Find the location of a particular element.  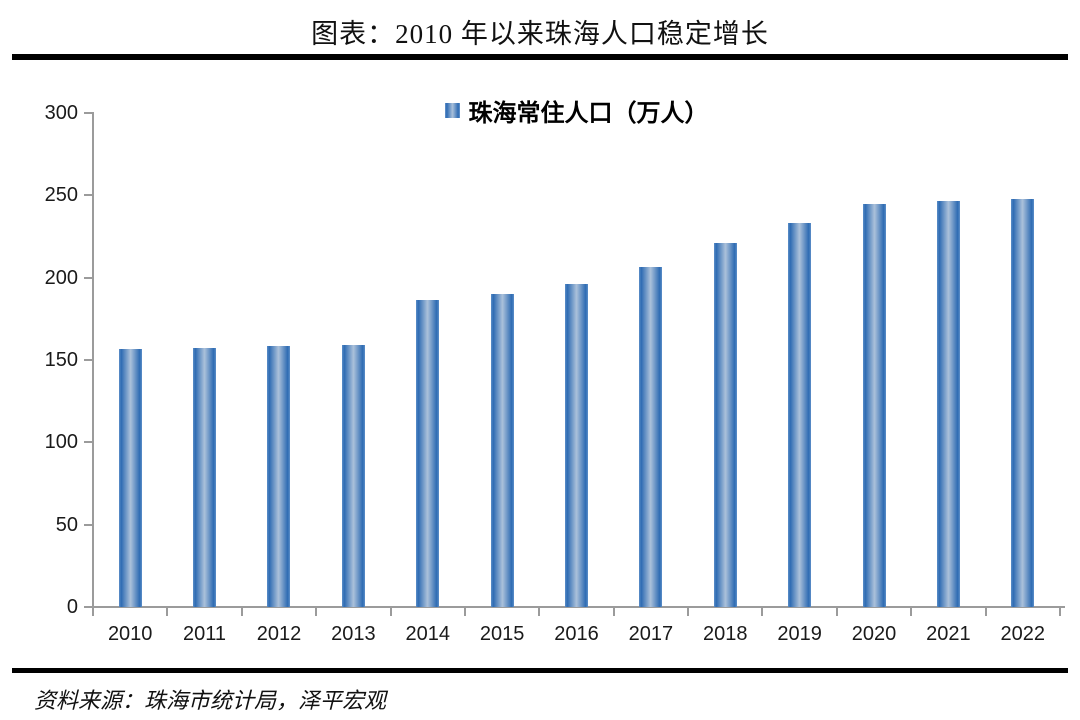

y-tick-label: 0 is located at coordinates (72, 607).